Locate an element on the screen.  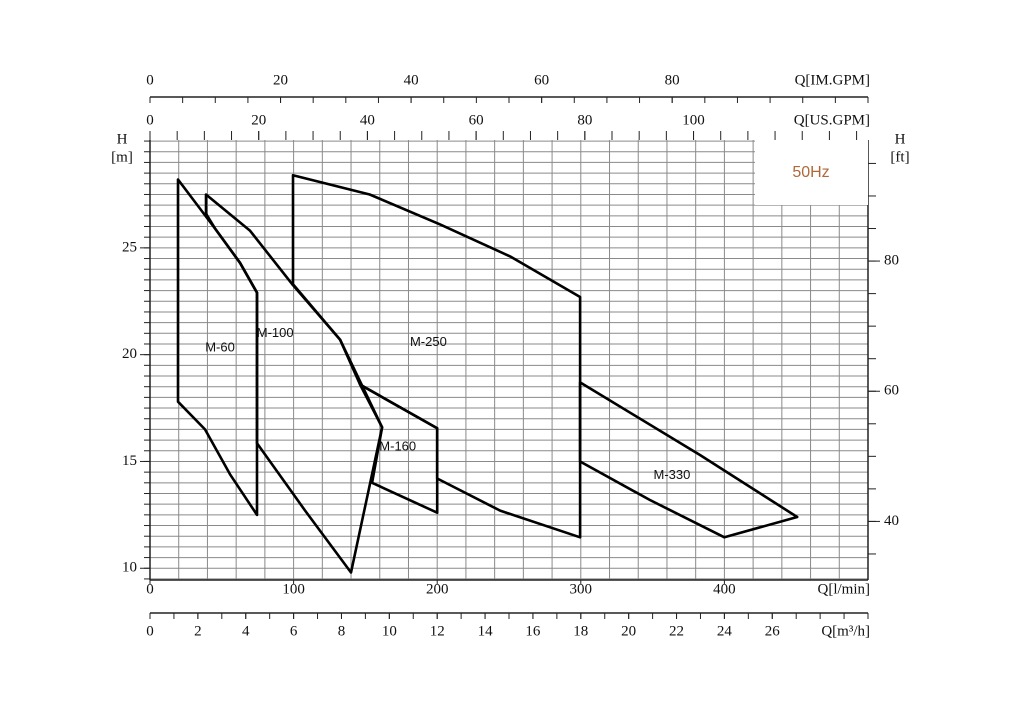
region-label: M-160 is located at coordinates (397, 446).